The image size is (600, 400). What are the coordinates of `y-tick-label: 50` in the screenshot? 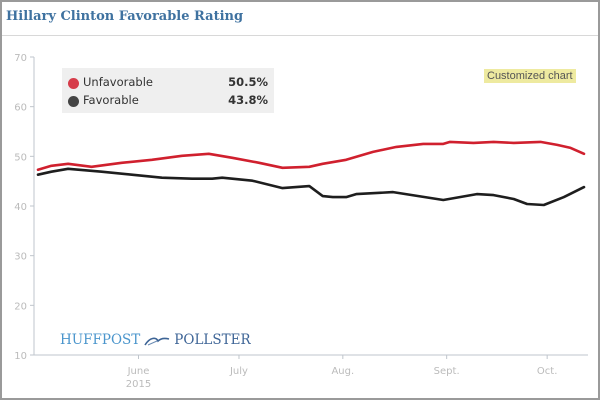 It's located at (20, 157).